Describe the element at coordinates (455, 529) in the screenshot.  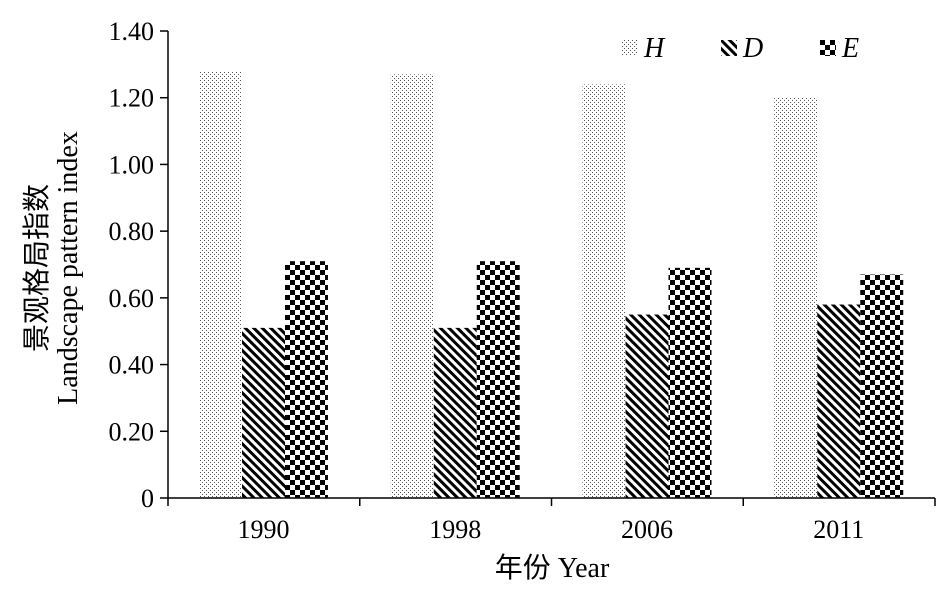
I see `x-tick-label: 1998` at that location.